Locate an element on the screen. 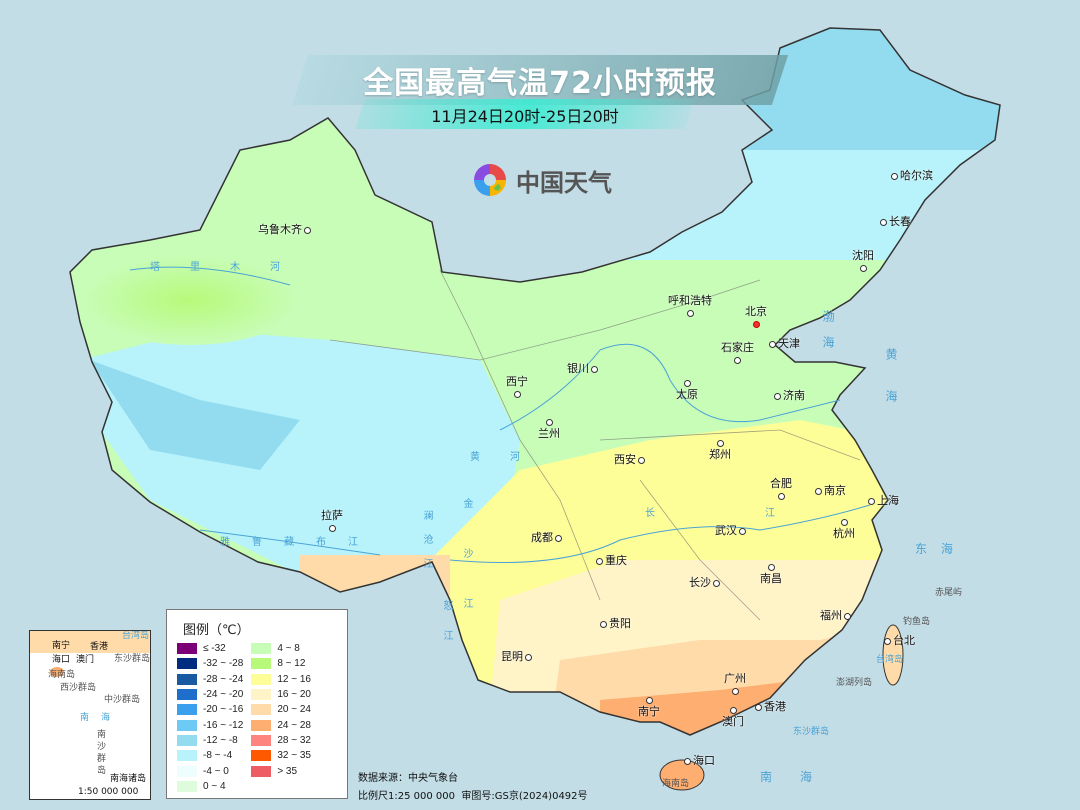 The image size is (1080, 810). city-33: 海口 is located at coordinates (698, 760).